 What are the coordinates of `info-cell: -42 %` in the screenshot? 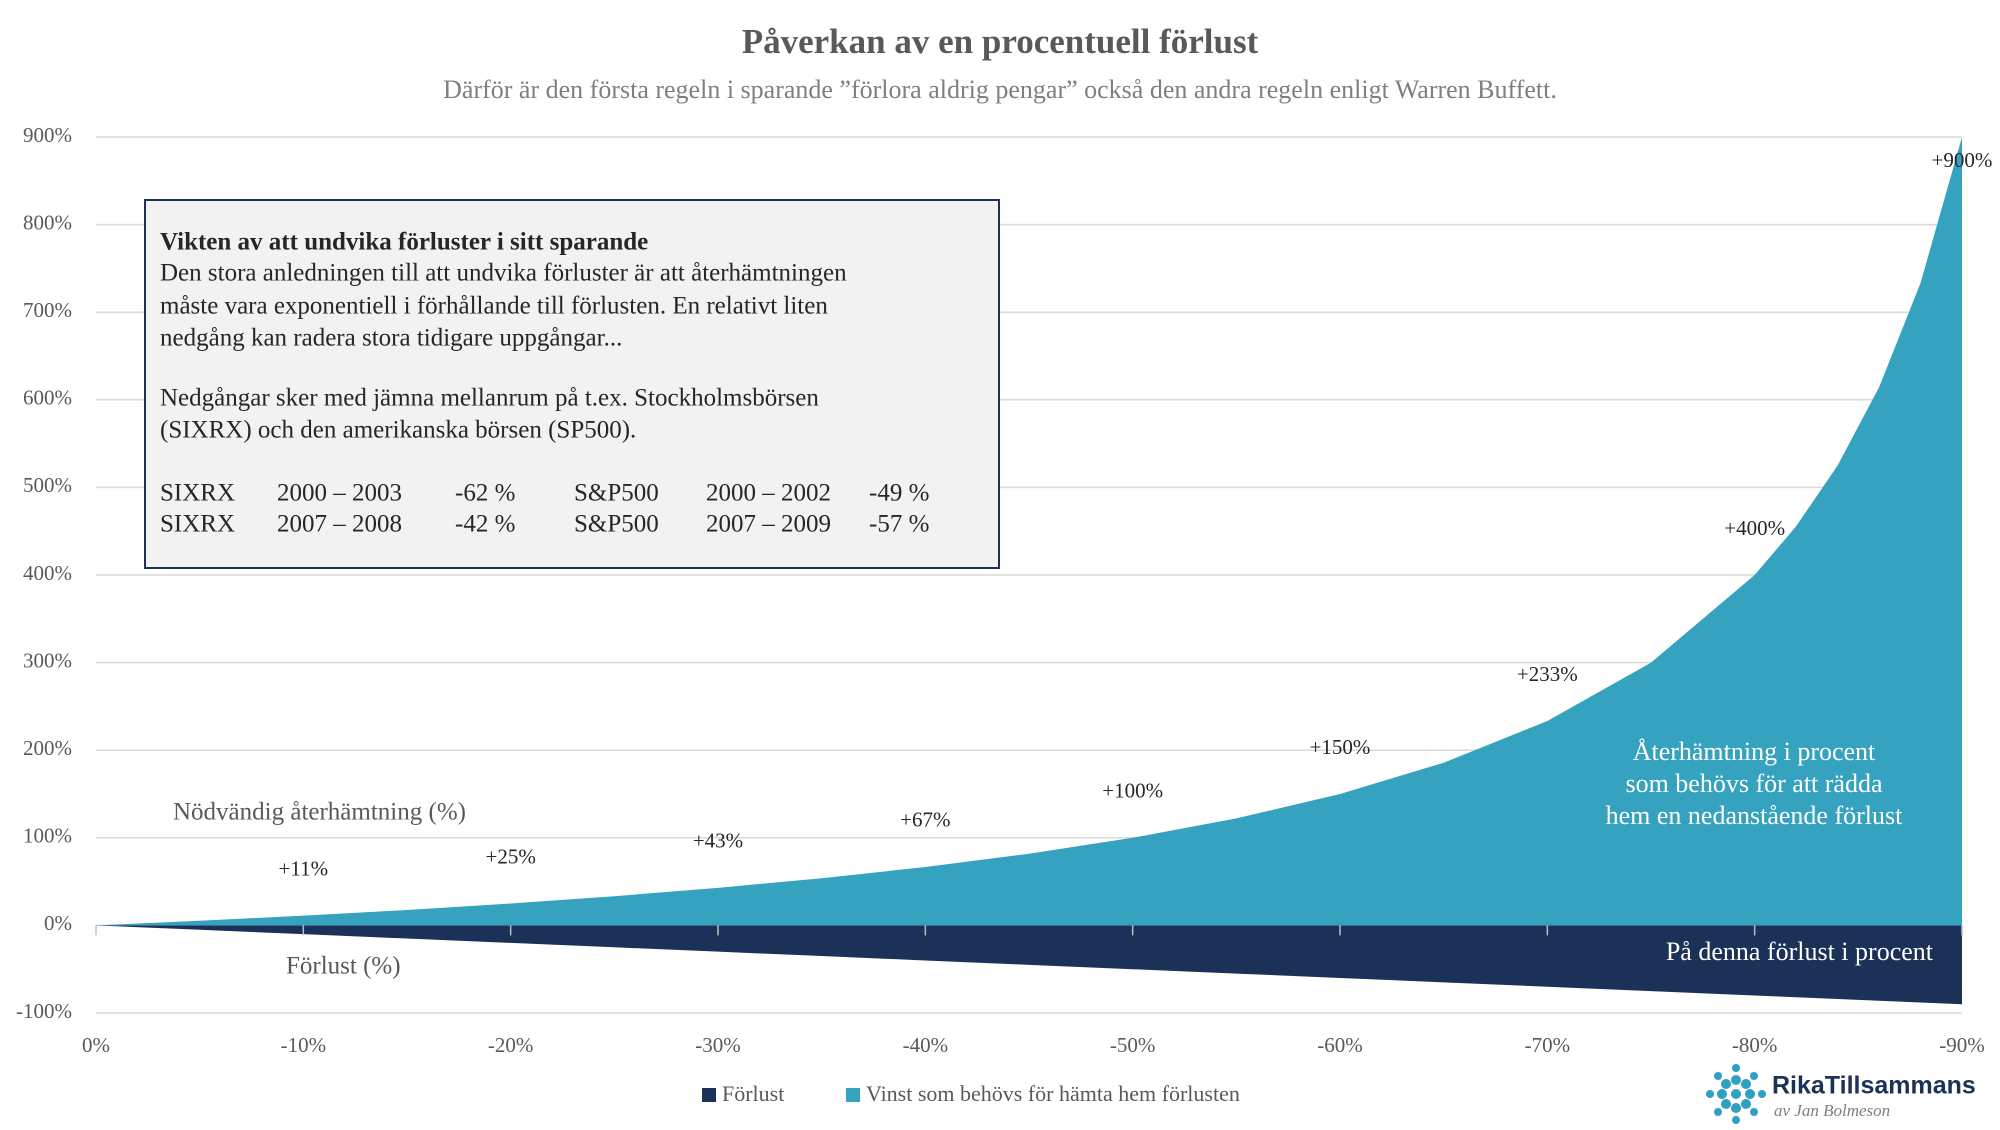 It's located at (485, 524).